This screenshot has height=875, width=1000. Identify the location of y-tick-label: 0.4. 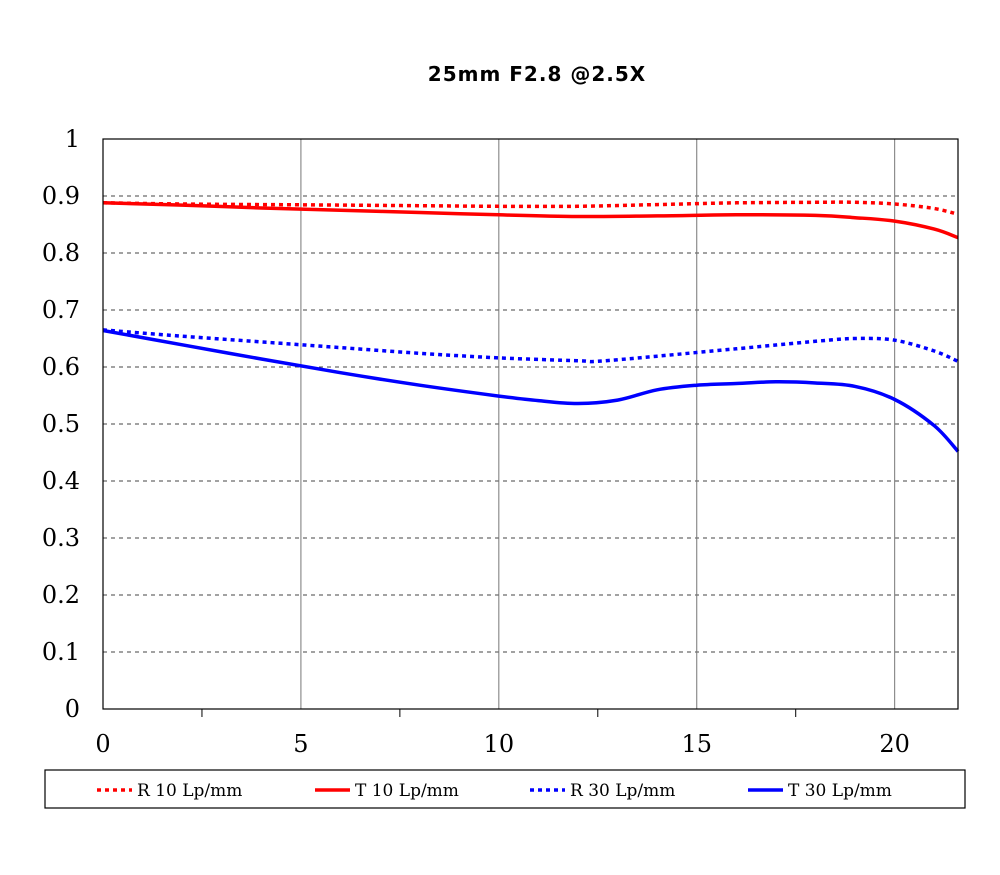
(61, 481).